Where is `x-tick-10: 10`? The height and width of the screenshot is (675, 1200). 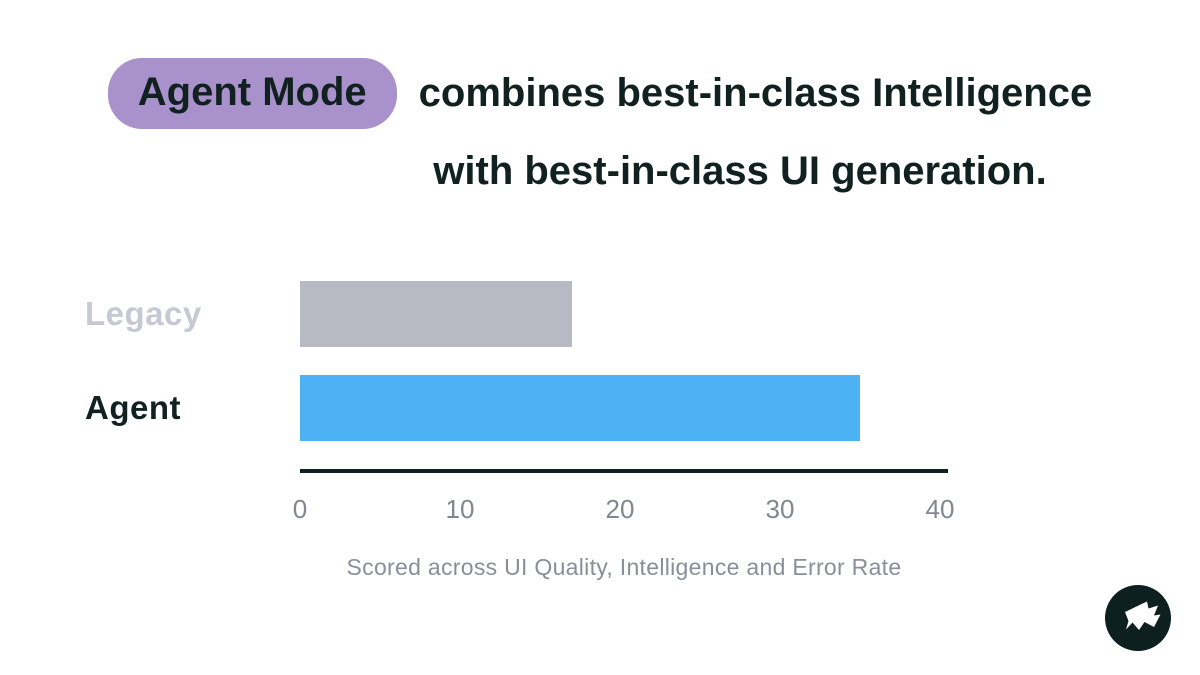 x-tick-10: 10 is located at coordinates (460, 509).